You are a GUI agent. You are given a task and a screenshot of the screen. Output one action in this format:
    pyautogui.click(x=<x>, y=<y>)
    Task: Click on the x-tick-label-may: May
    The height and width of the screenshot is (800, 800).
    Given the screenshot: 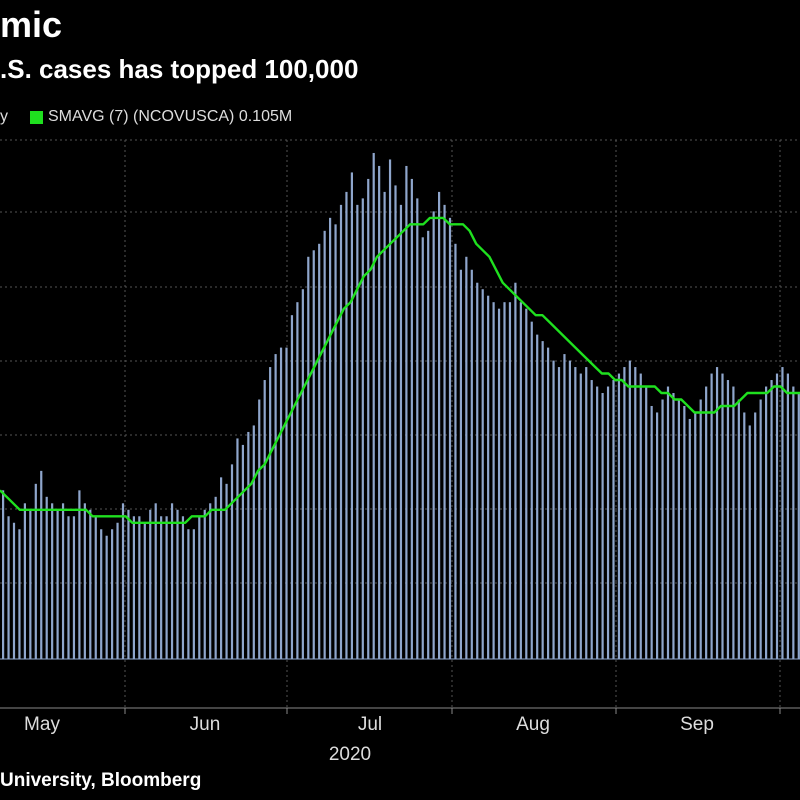 What is the action you would take?
    pyautogui.click(x=42, y=724)
    